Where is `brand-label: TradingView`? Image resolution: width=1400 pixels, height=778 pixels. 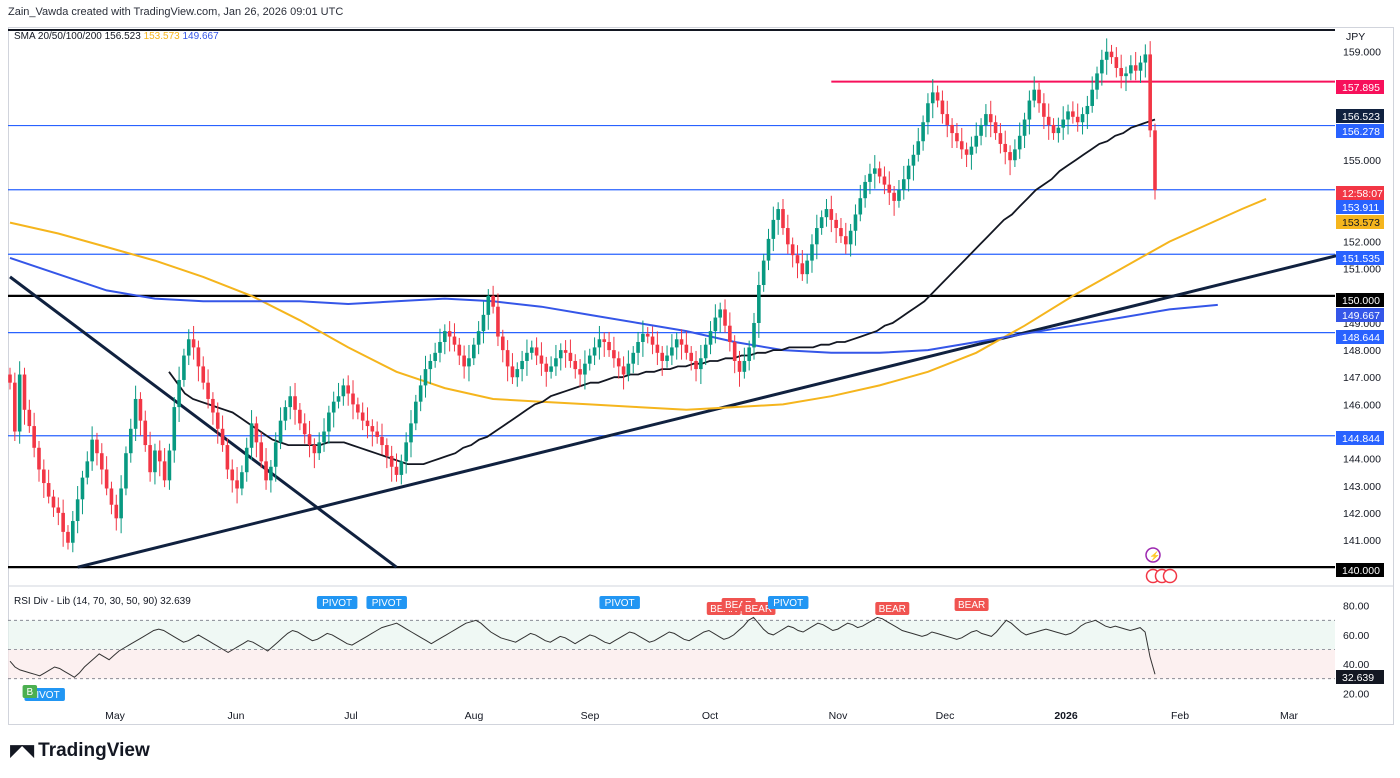 brand-label: TradingView is located at coordinates (94, 750).